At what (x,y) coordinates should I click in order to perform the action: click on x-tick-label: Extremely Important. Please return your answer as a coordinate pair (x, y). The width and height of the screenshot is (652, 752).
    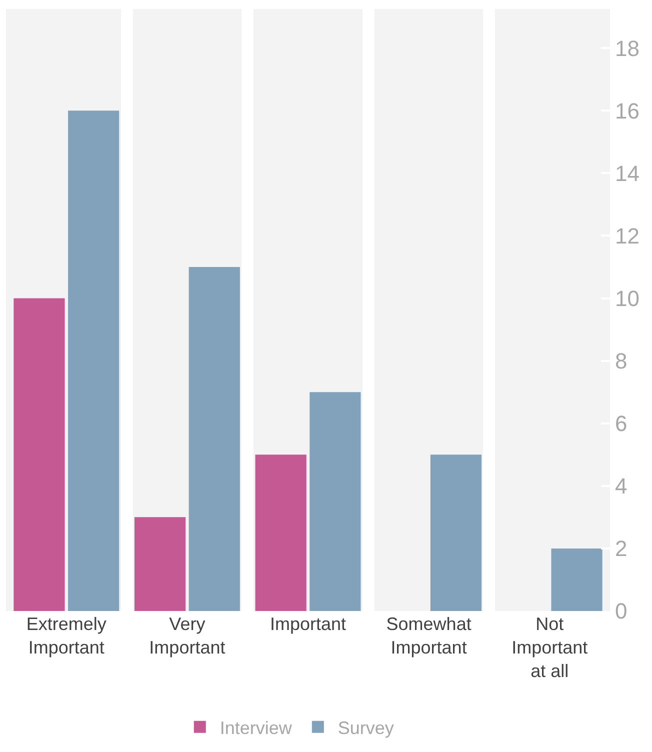
    Looking at the image, I should click on (66, 636).